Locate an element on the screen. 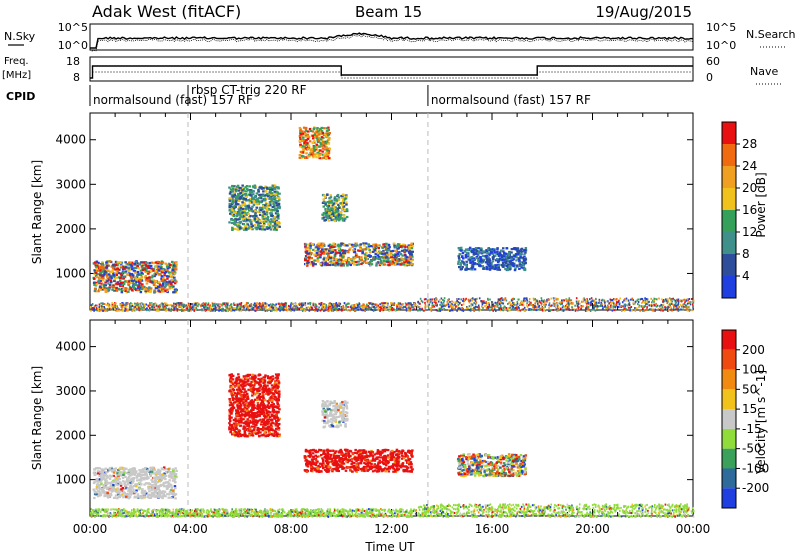 This screenshot has height=558, width=800. nsky-label: N.Sky is located at coordinates (20, 36).